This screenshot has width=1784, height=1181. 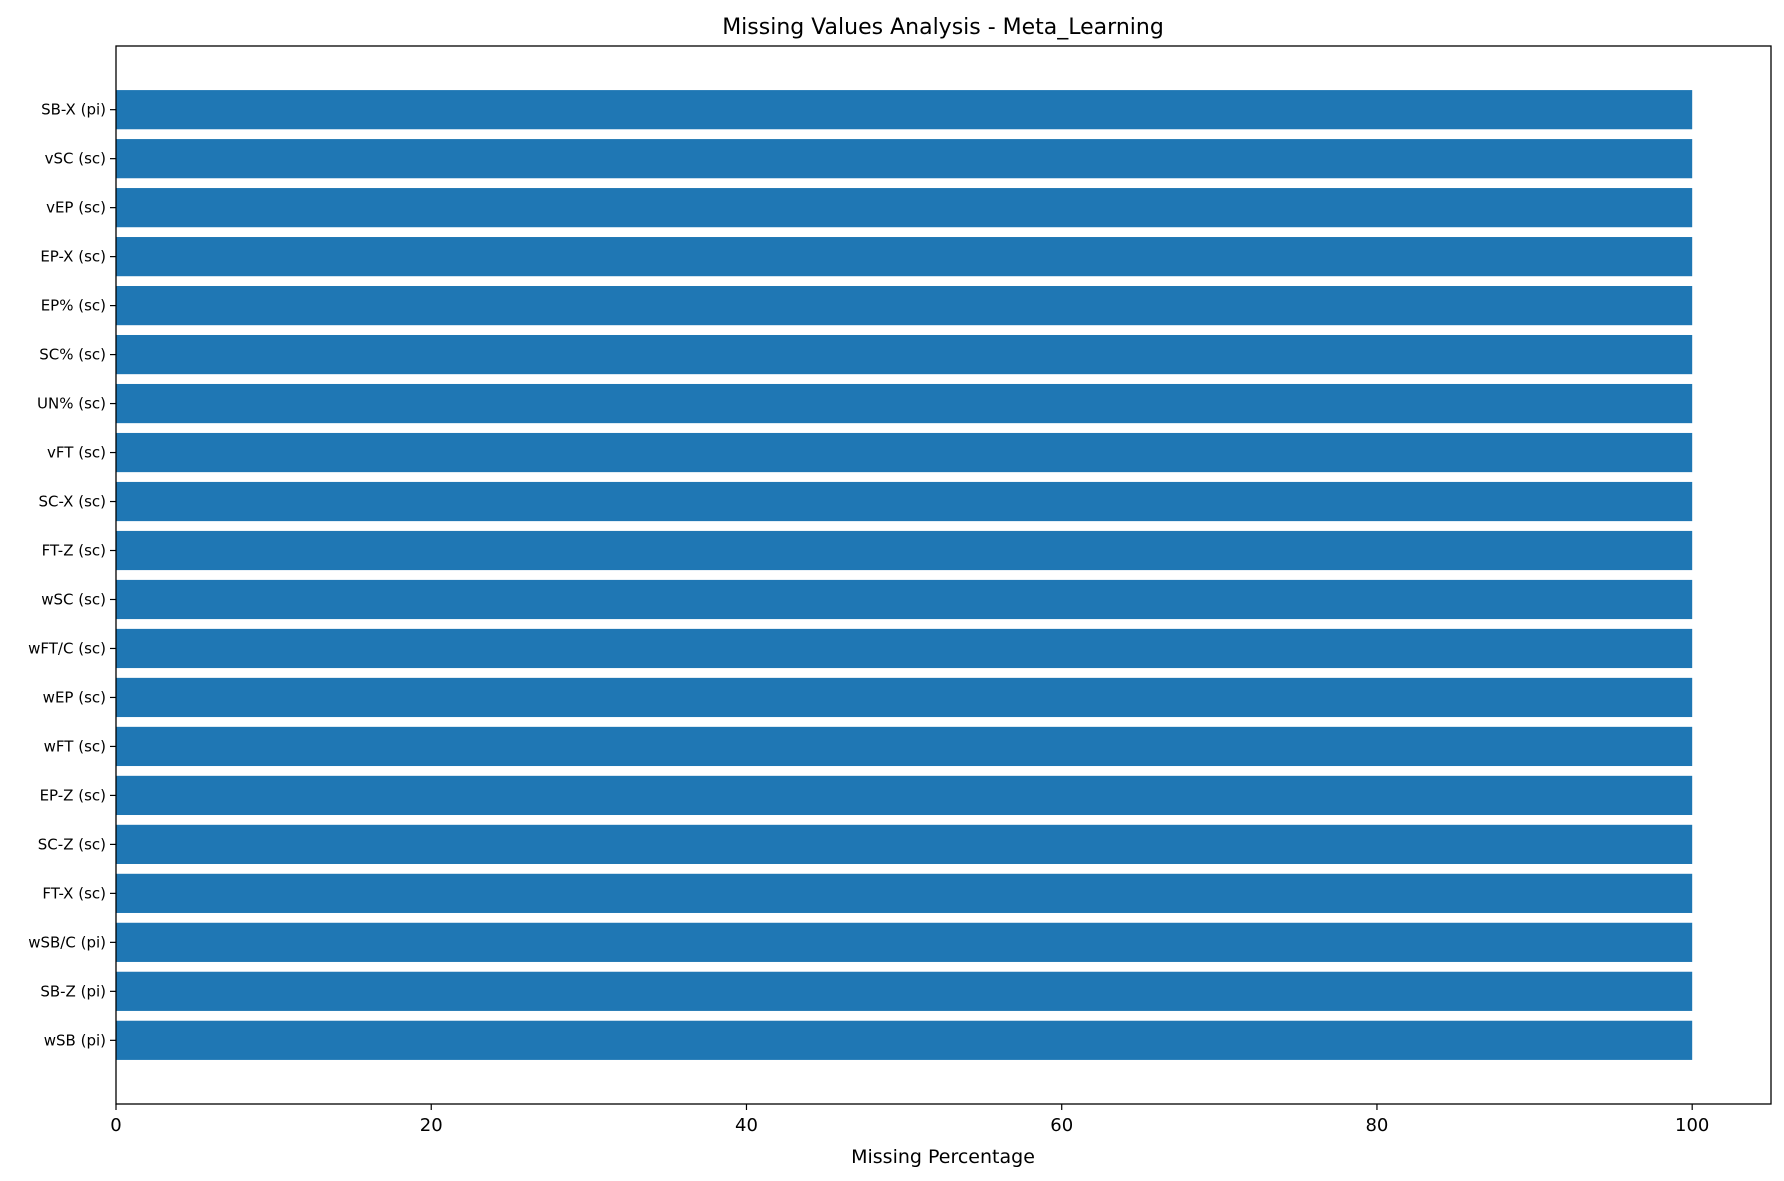 What do you see at coordinates (1376, 1125) in the screenshot?
I see `x-tick-label: 80` at bounding box center [1376, 1125].